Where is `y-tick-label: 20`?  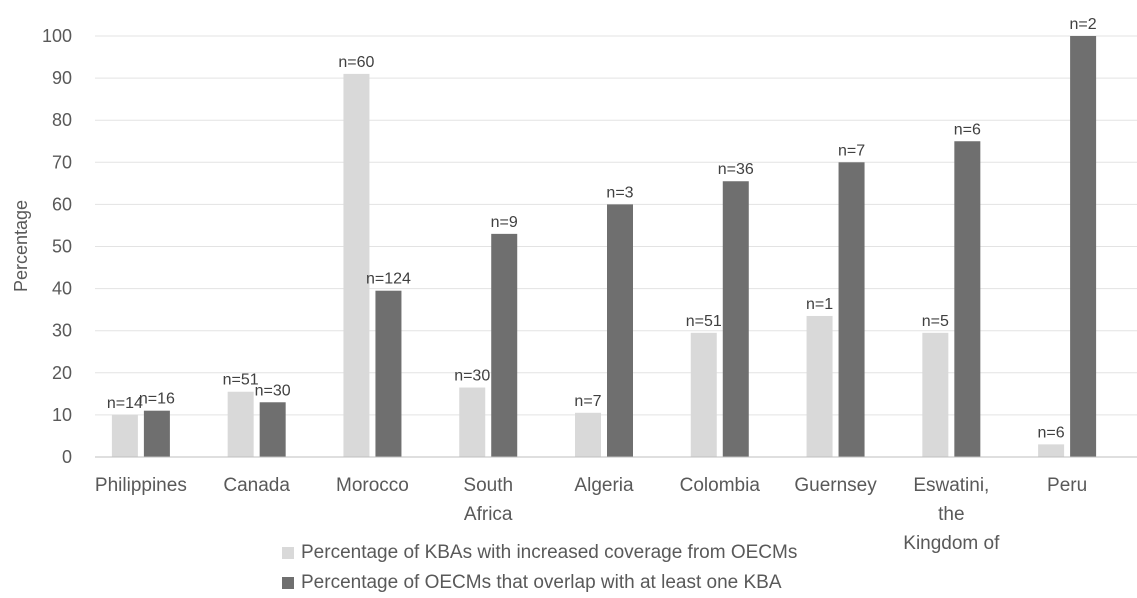 y-tick-label: 20 is located at coordinates (62, 373).